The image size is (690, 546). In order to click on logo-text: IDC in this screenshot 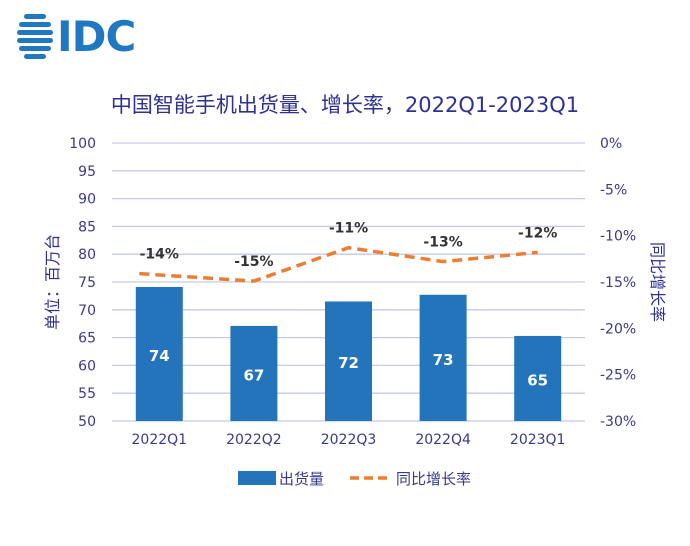, I will do `click(96, 36)`.